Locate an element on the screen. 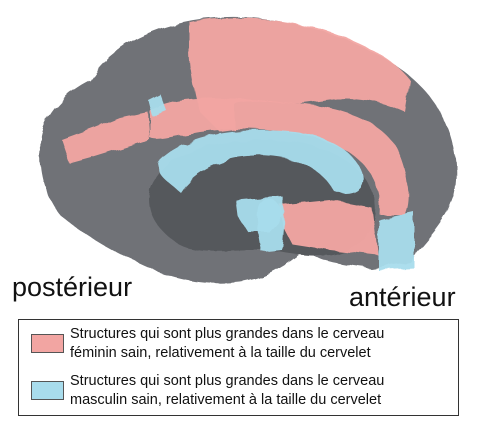 Image resolution: width=491 pixels, height=431 pixels. anterior-label: antérieur is located at coordinates (402, 297).